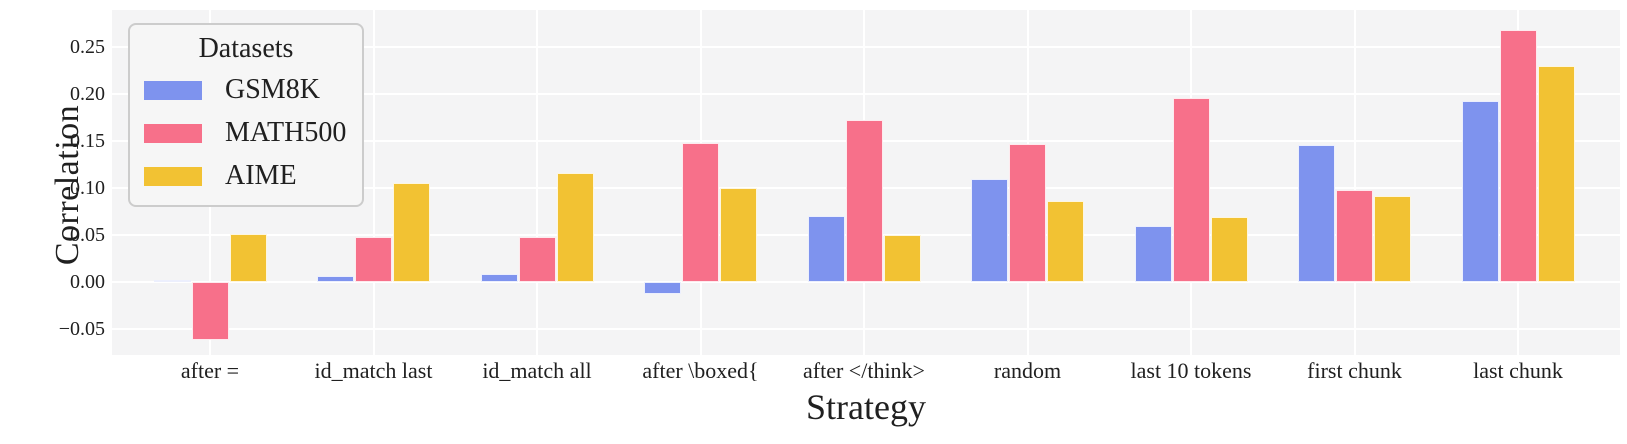 The image size is (1627, 444). I want to click on y-tick-label: 0.00, so click(87, 282).